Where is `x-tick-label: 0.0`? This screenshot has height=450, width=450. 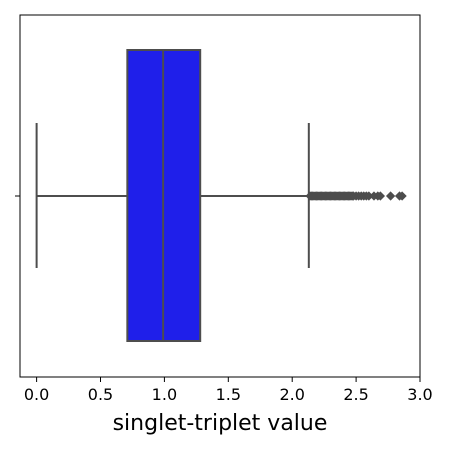
x-tick-label: 0.0 is located at coordinates (36, 394).